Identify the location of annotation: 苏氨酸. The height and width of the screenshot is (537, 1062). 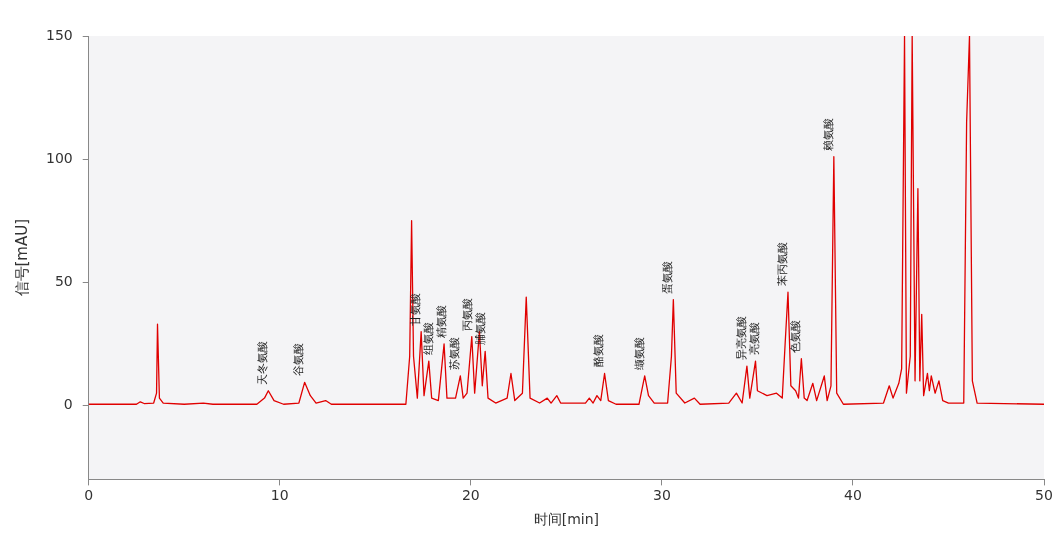
(455, 353).